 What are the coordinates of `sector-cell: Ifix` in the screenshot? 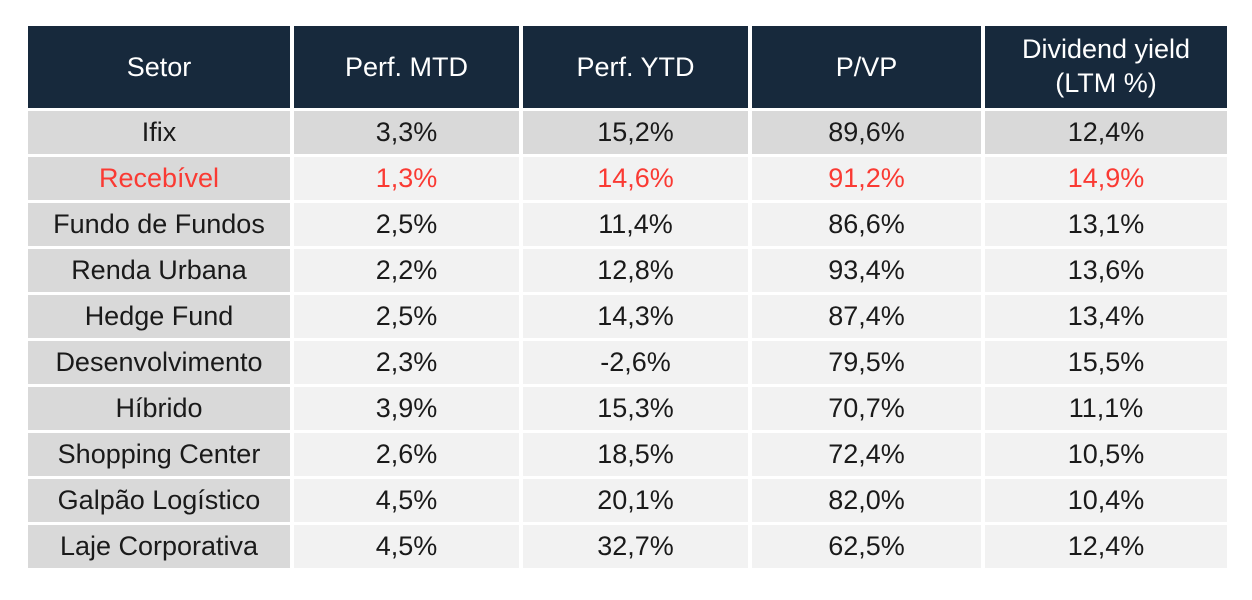 It's located at (159, 132).